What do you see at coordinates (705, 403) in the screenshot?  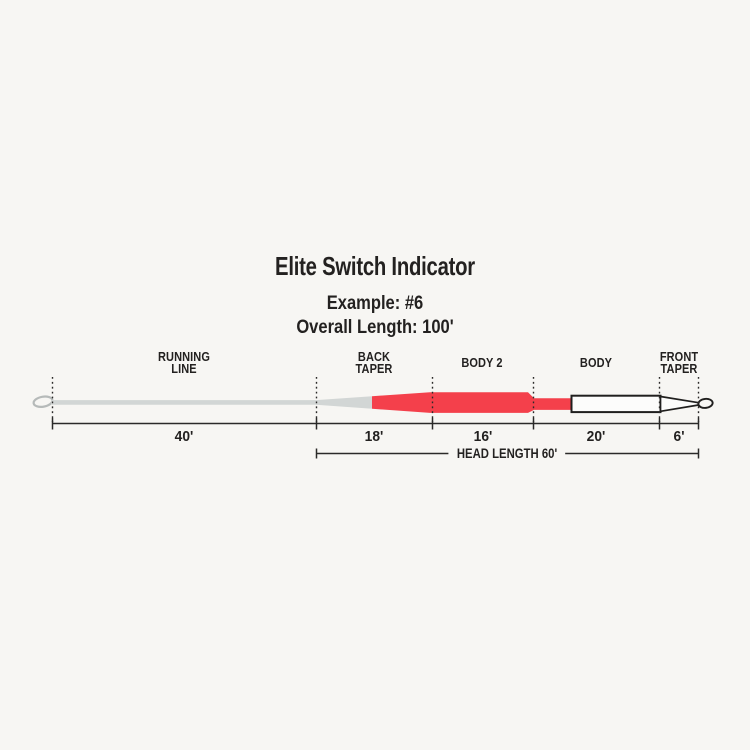 I see `welded-loop-front-icon` at bounding box center [705, 403].